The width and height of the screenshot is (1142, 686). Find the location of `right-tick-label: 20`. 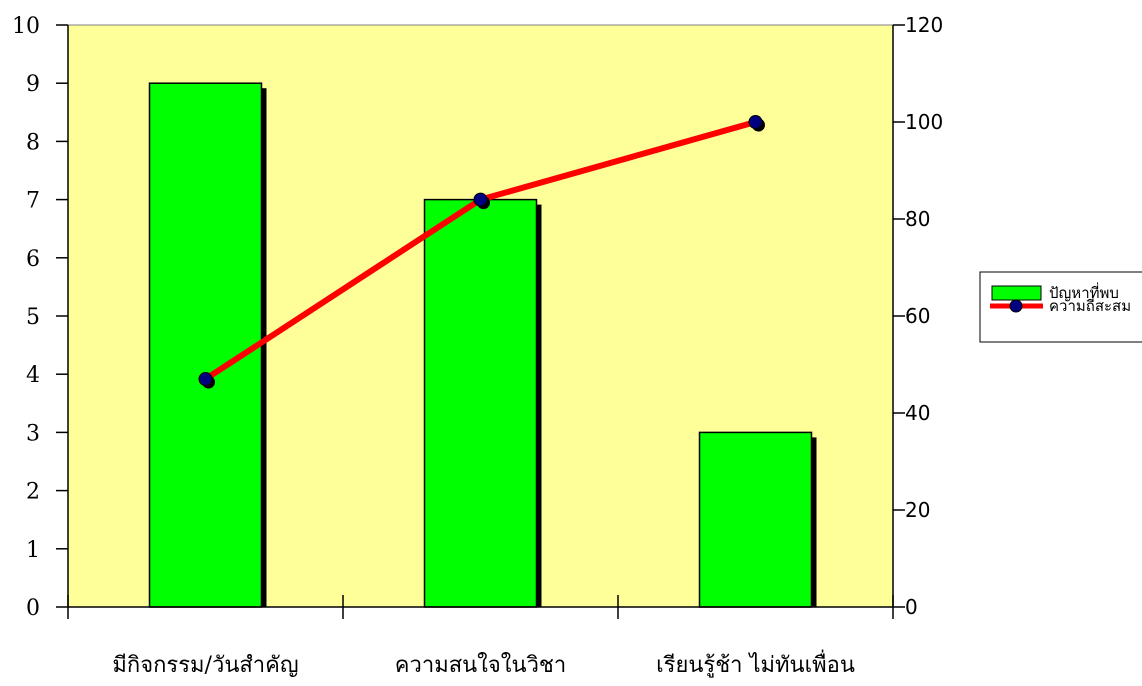

right-tick-label: 20 is located at coordinates (917, 510).